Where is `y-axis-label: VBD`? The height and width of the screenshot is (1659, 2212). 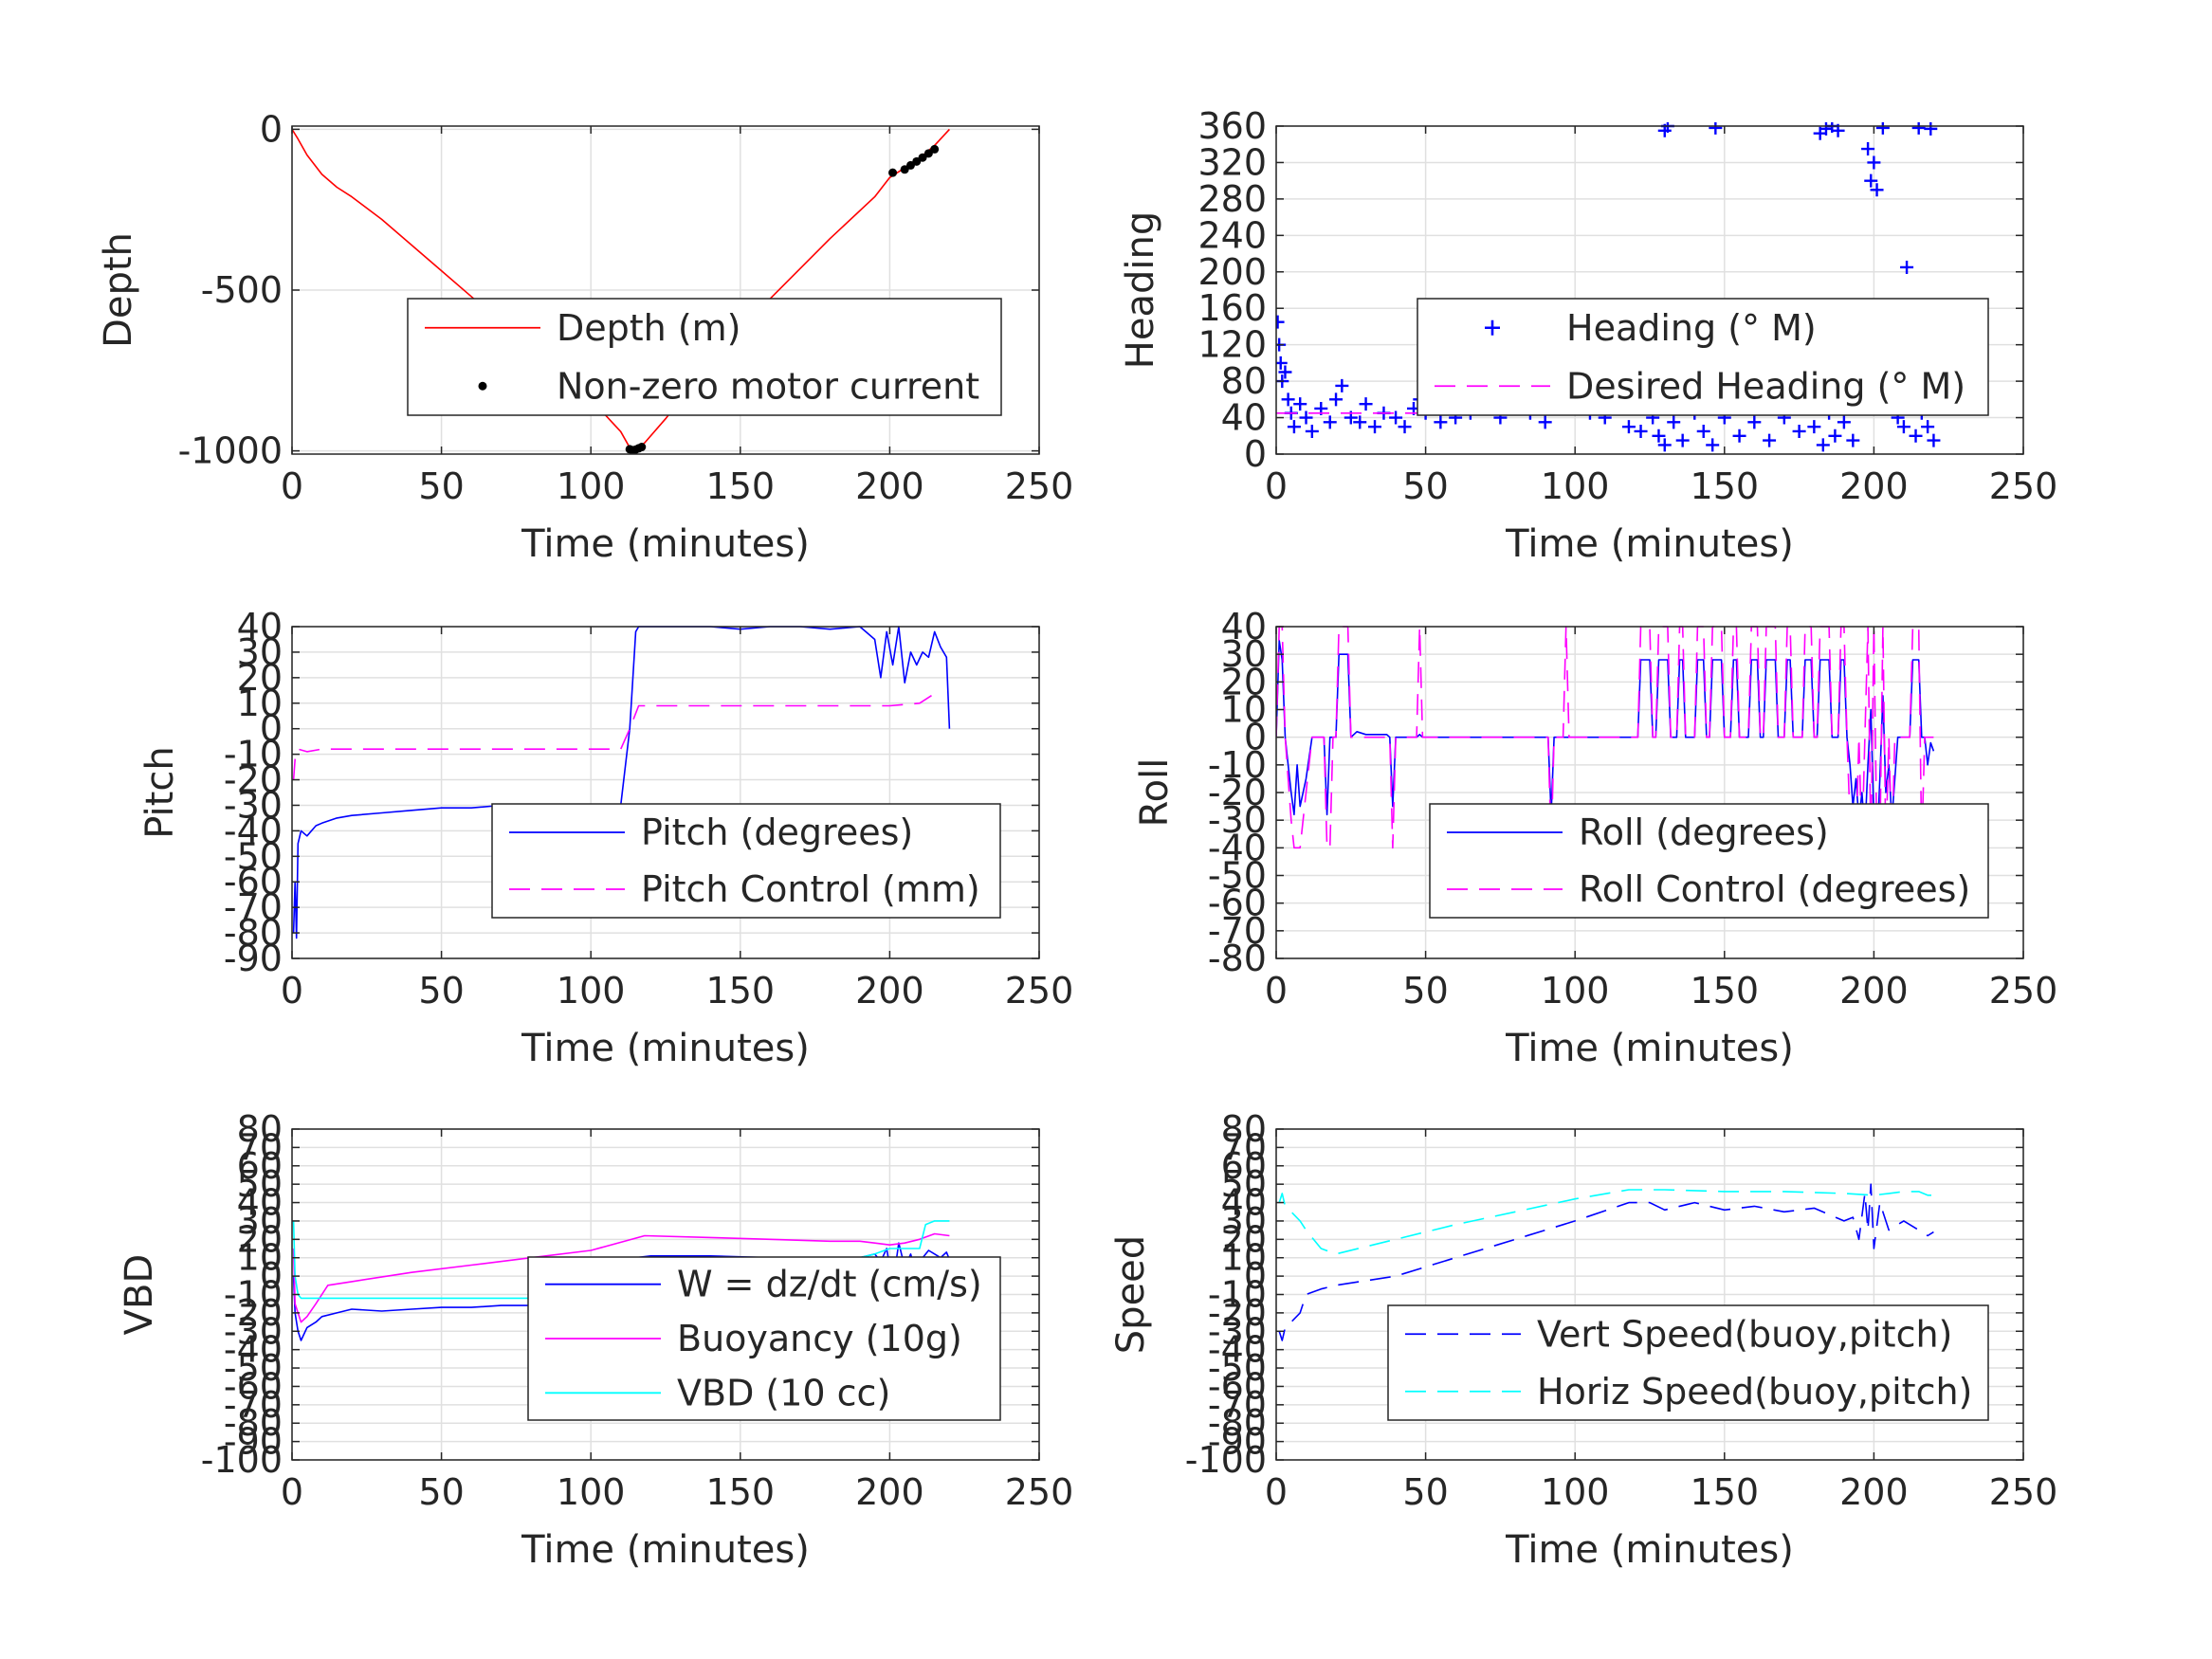
y-axis-label: VBD is located at coordinates (139, 1295).